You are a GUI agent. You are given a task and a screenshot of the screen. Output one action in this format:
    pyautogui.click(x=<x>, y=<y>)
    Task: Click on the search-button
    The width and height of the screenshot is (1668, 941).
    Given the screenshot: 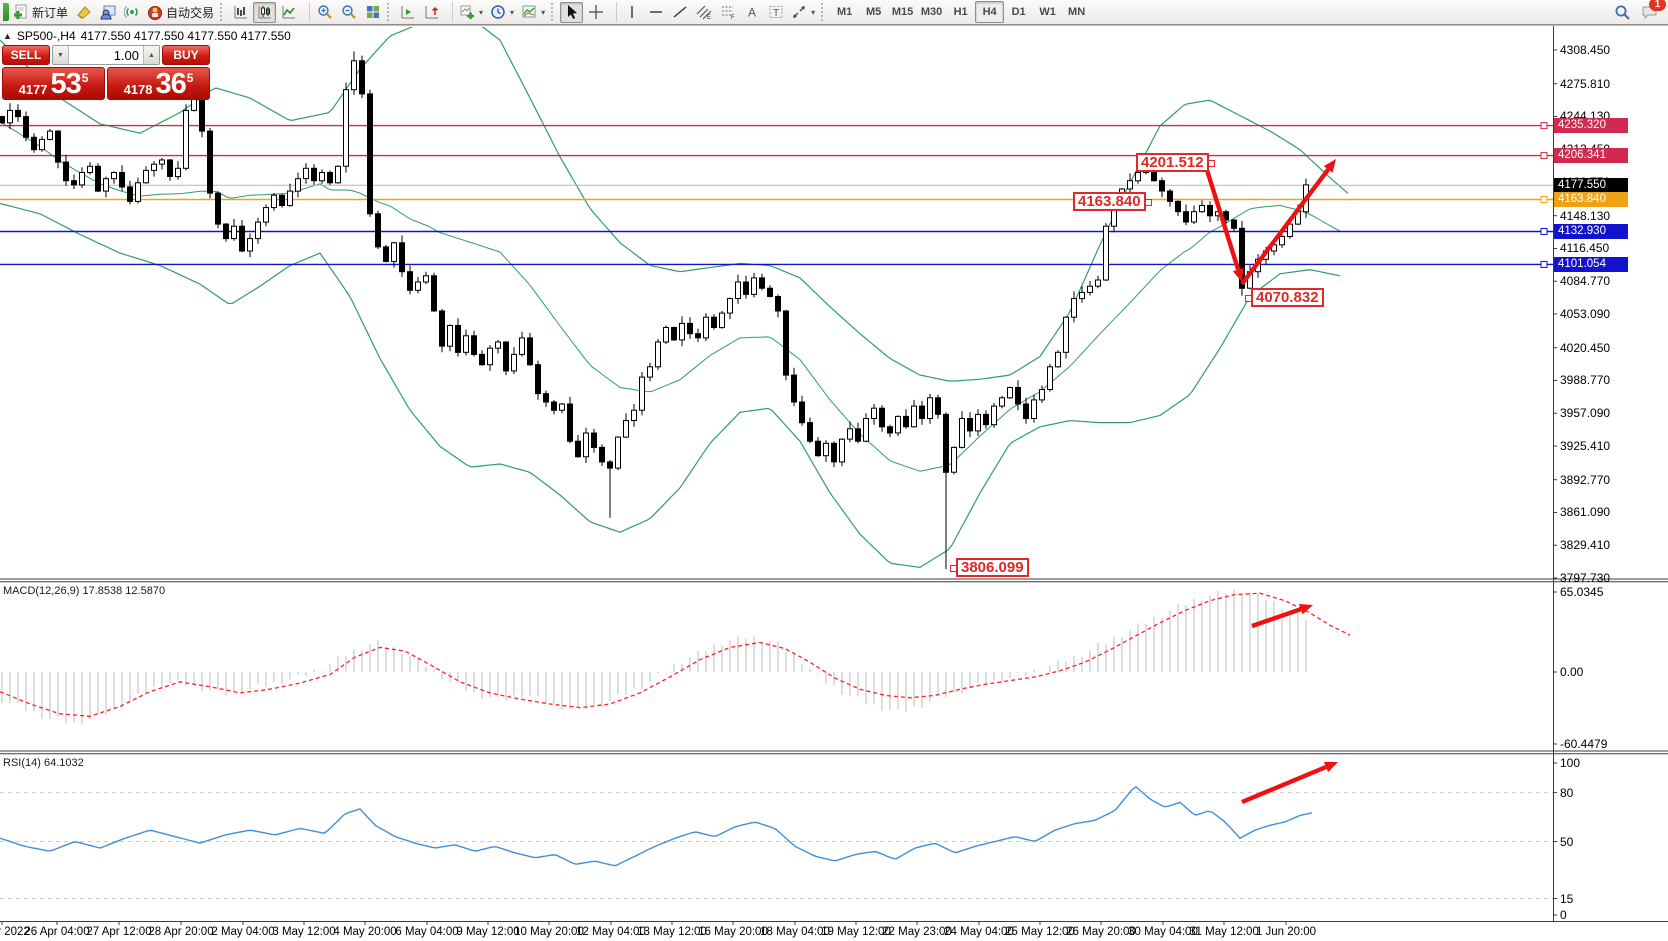 What is the action you would take?
    pyautogui.click(x=1622, y=12)
    